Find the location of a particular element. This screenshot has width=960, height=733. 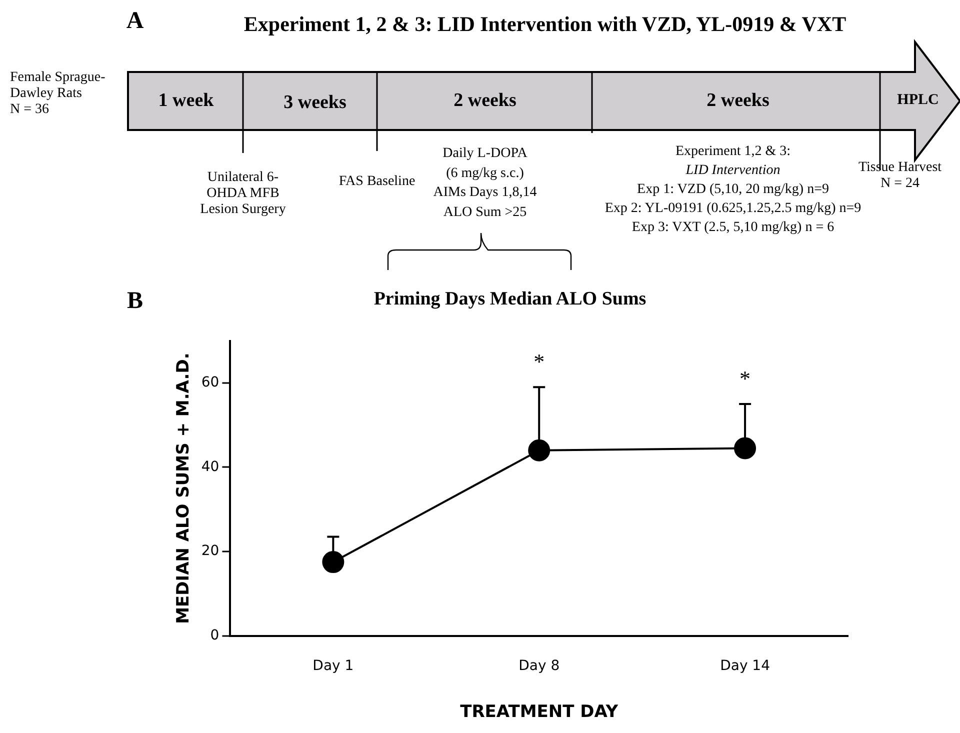

text: Unilateral 6- OHDA MFB Lesion Surgery is located at coordinates (243, 194).